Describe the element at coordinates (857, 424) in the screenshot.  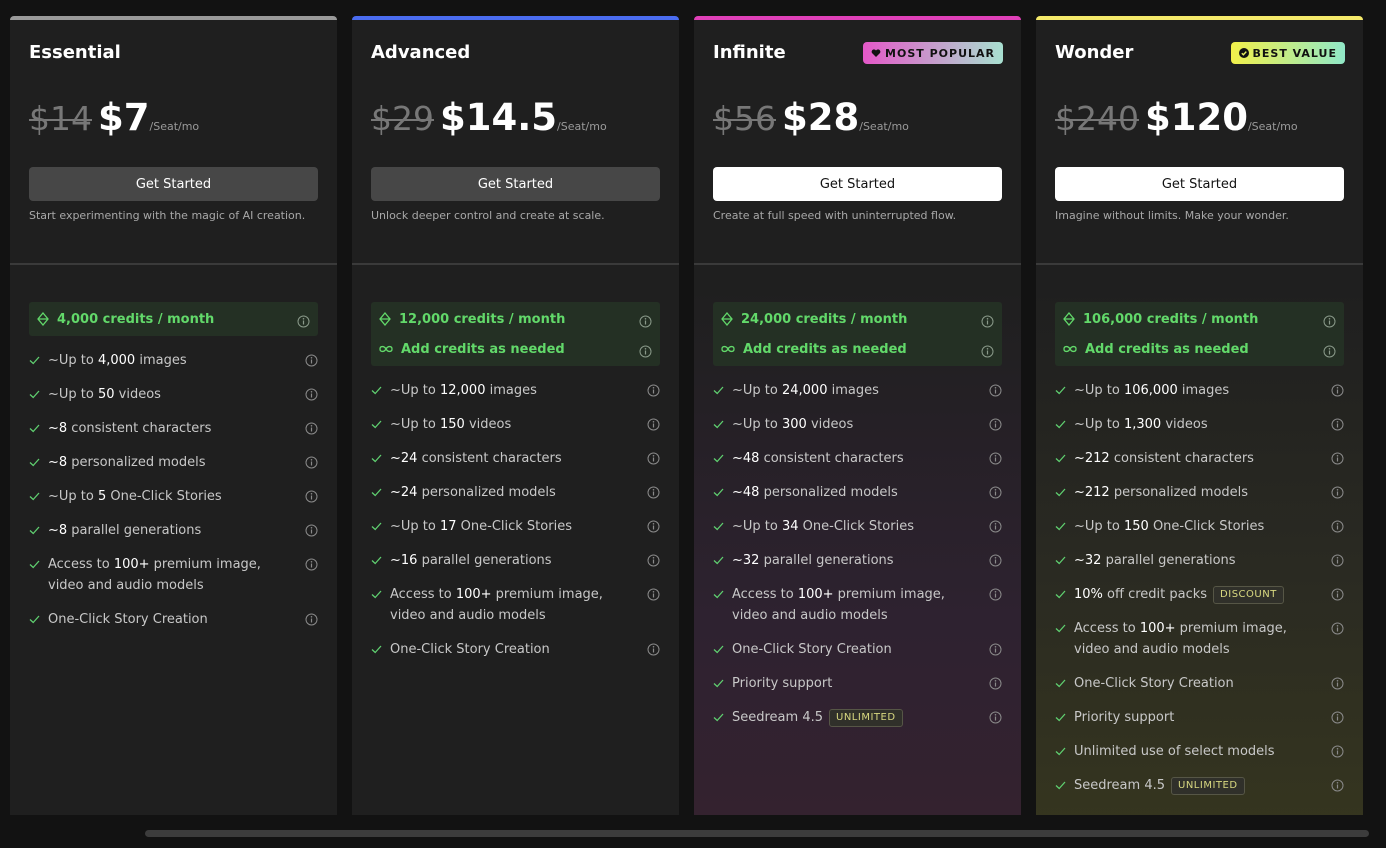
I see `feature-item: ~Up to 300 videos` at that location.